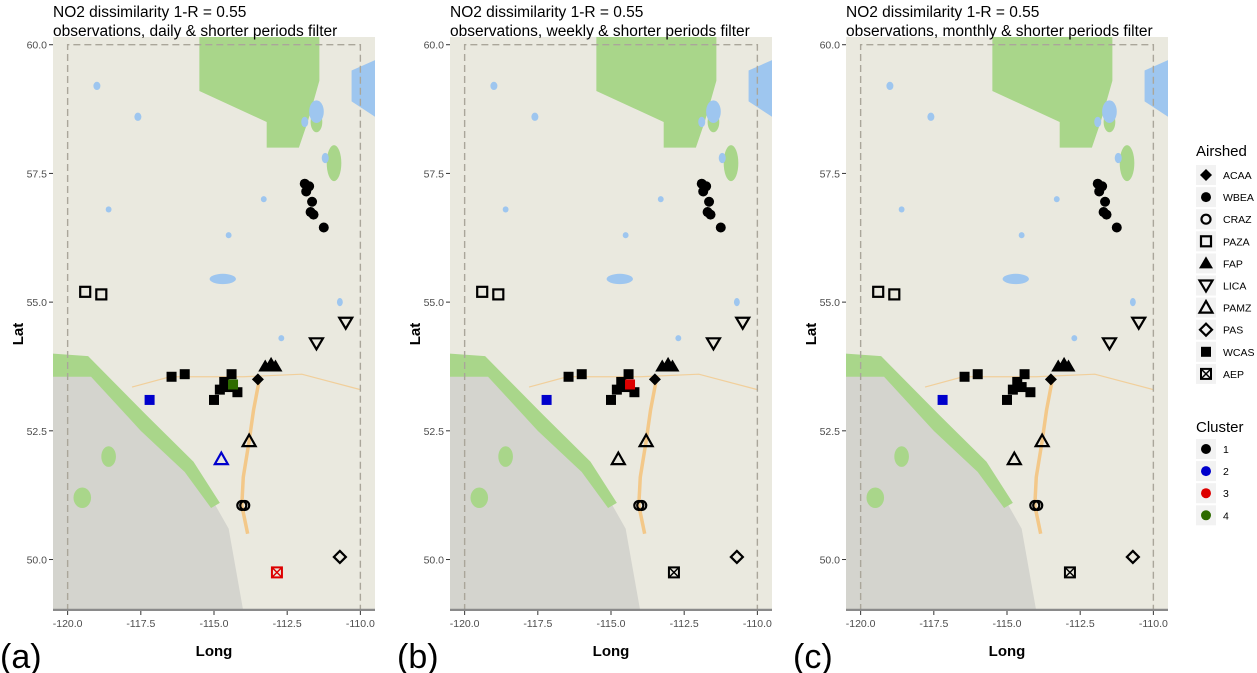 The image size is (1257, 673). I want to click on x-tick-label: -117.5, so click(537, 624).